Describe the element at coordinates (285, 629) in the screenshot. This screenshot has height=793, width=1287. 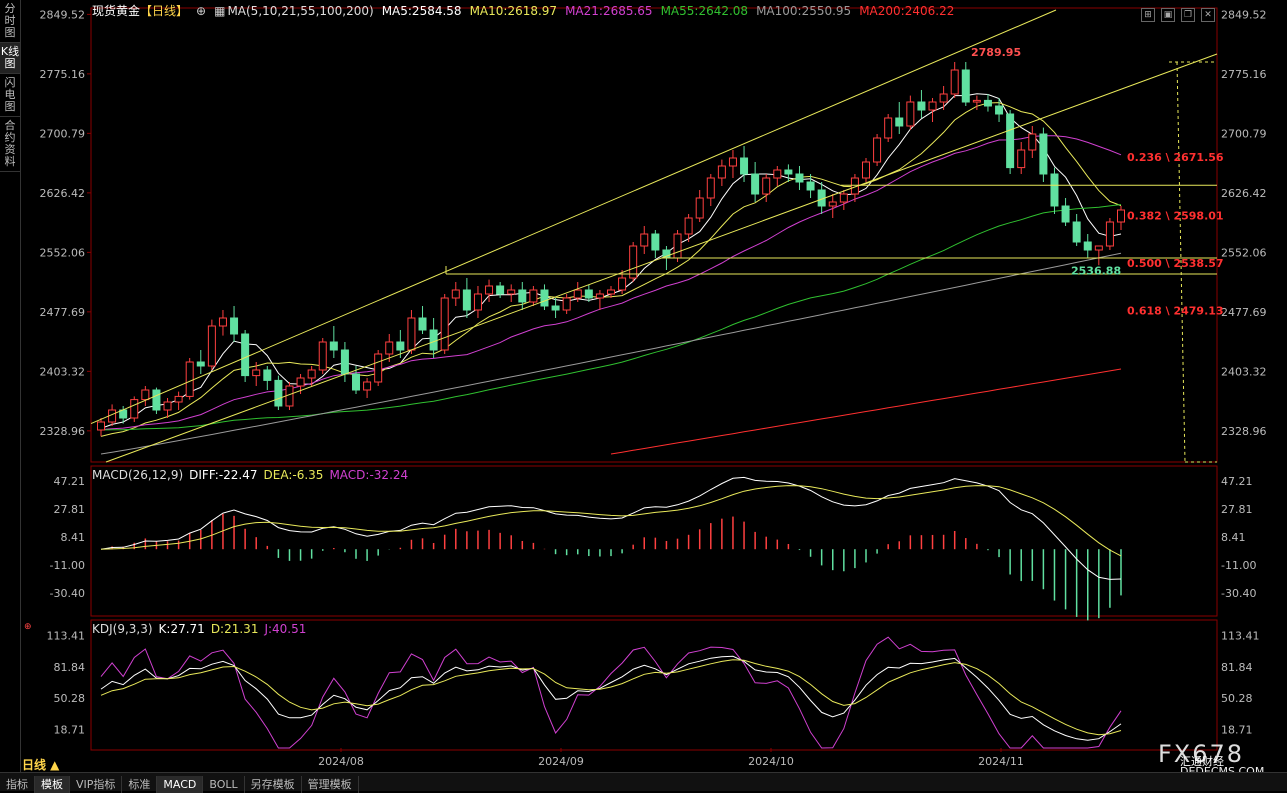
I see `kdj-j: J:40.51` at that location.